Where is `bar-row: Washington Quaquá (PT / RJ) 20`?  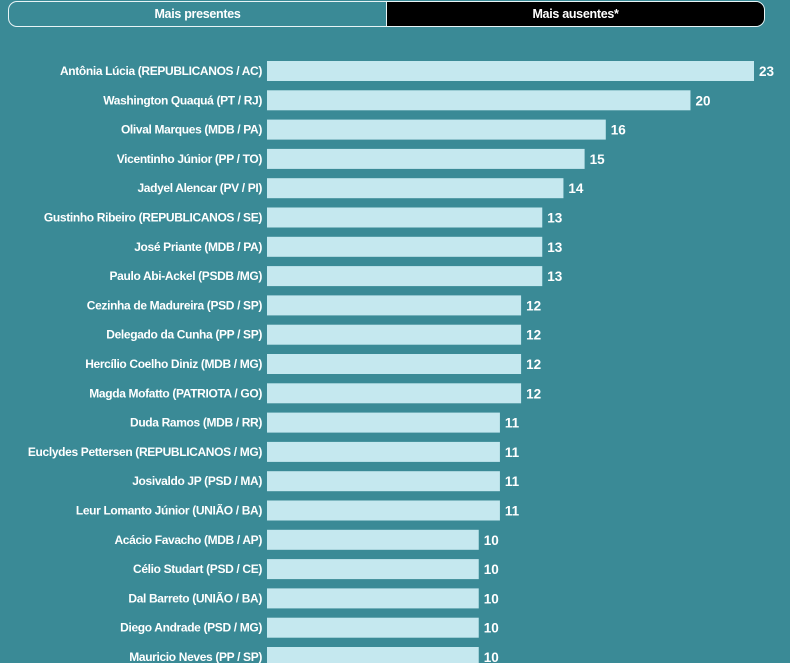 bar-row: Washington Quaquá (PT / RJ) 20 is located at coordinates (407, 100).